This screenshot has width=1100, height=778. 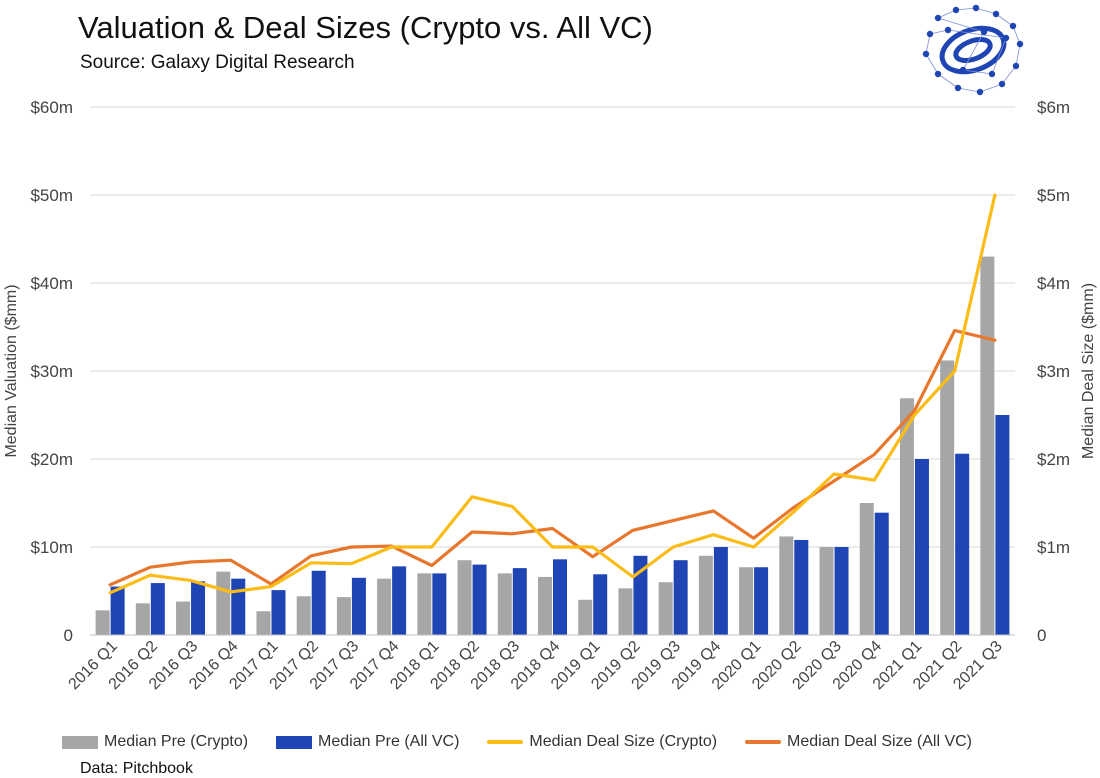 I want to click on legend-item-allvc-pre: Median Pre (All VC), so click(x=367, y=742).